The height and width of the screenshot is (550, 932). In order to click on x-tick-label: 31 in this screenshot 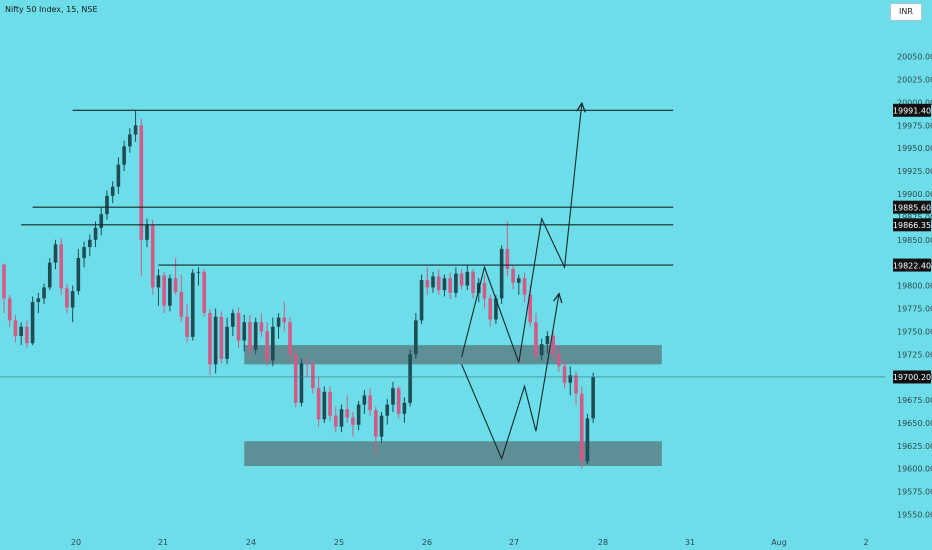, I will do `click(690, 542)`.